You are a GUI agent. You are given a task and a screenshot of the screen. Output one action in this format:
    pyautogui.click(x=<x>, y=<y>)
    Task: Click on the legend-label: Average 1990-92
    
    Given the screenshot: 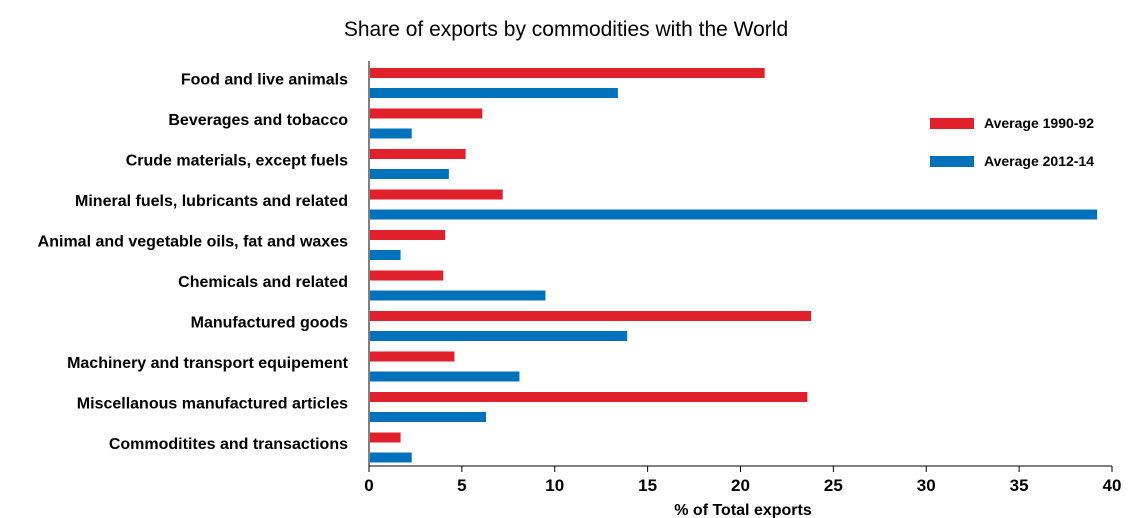 What is the action you would take?
    pyautogui.click(x=1039, y=123)
    